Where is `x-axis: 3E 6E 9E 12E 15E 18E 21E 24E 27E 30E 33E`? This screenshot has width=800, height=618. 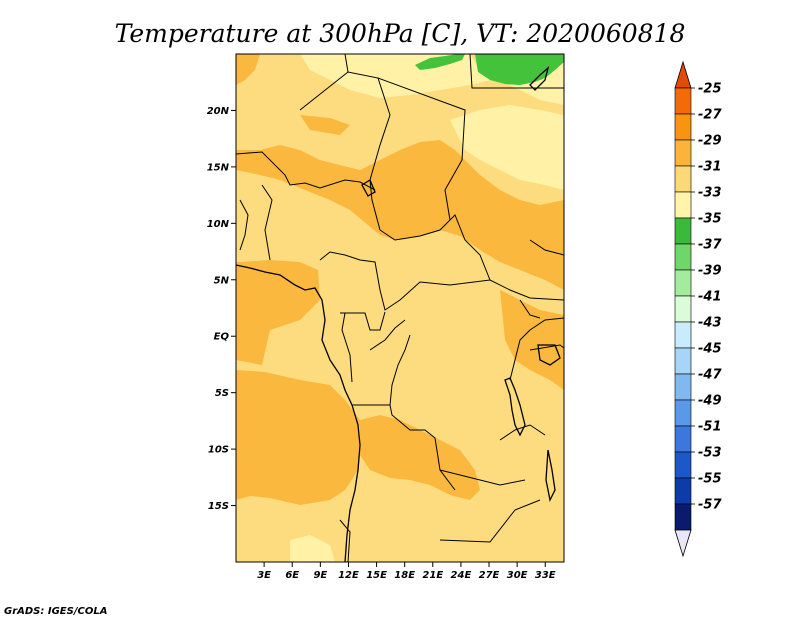 x-axis: 3E 6E 9E 12E 15E 18E 21E 24E 27E 30E 33E is located at coordinates (406, 571).